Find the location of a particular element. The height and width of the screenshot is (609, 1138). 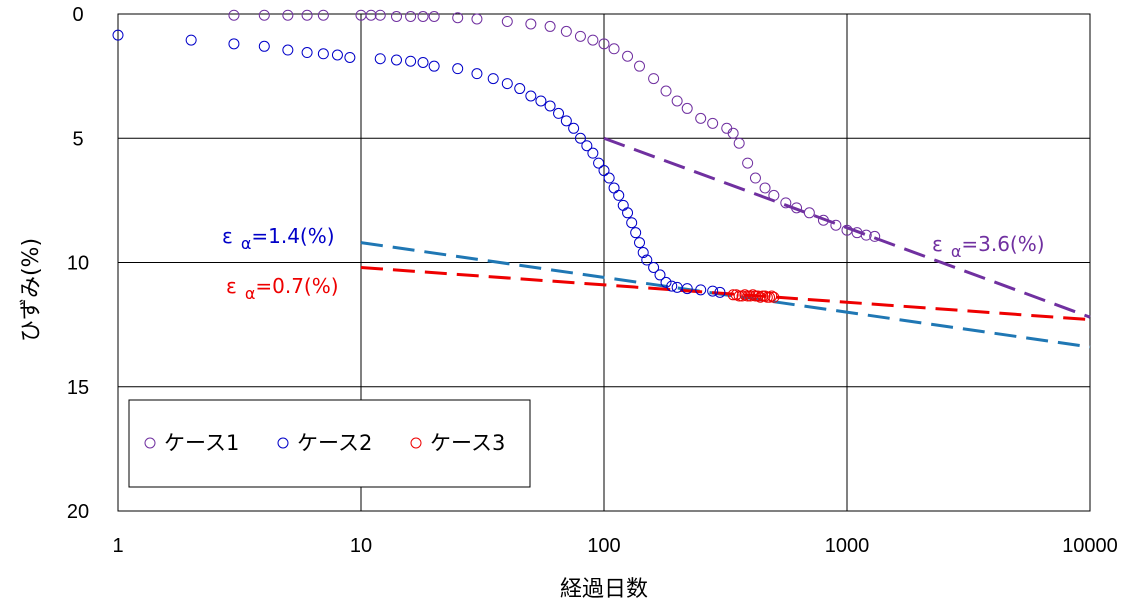

y-tick-label: 5 is located at coordinates (77, 139).